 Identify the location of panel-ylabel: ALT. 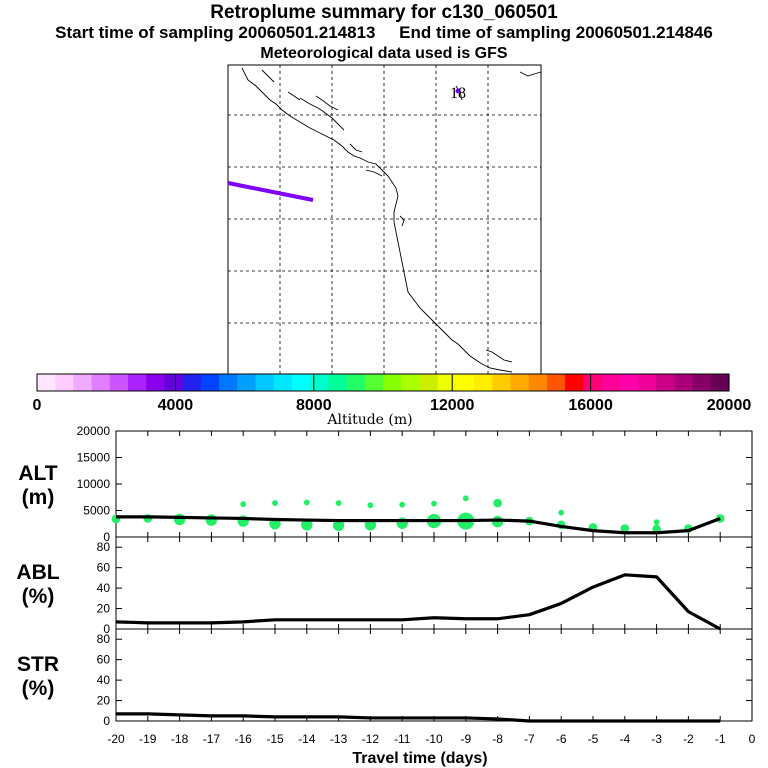
(37, 473).